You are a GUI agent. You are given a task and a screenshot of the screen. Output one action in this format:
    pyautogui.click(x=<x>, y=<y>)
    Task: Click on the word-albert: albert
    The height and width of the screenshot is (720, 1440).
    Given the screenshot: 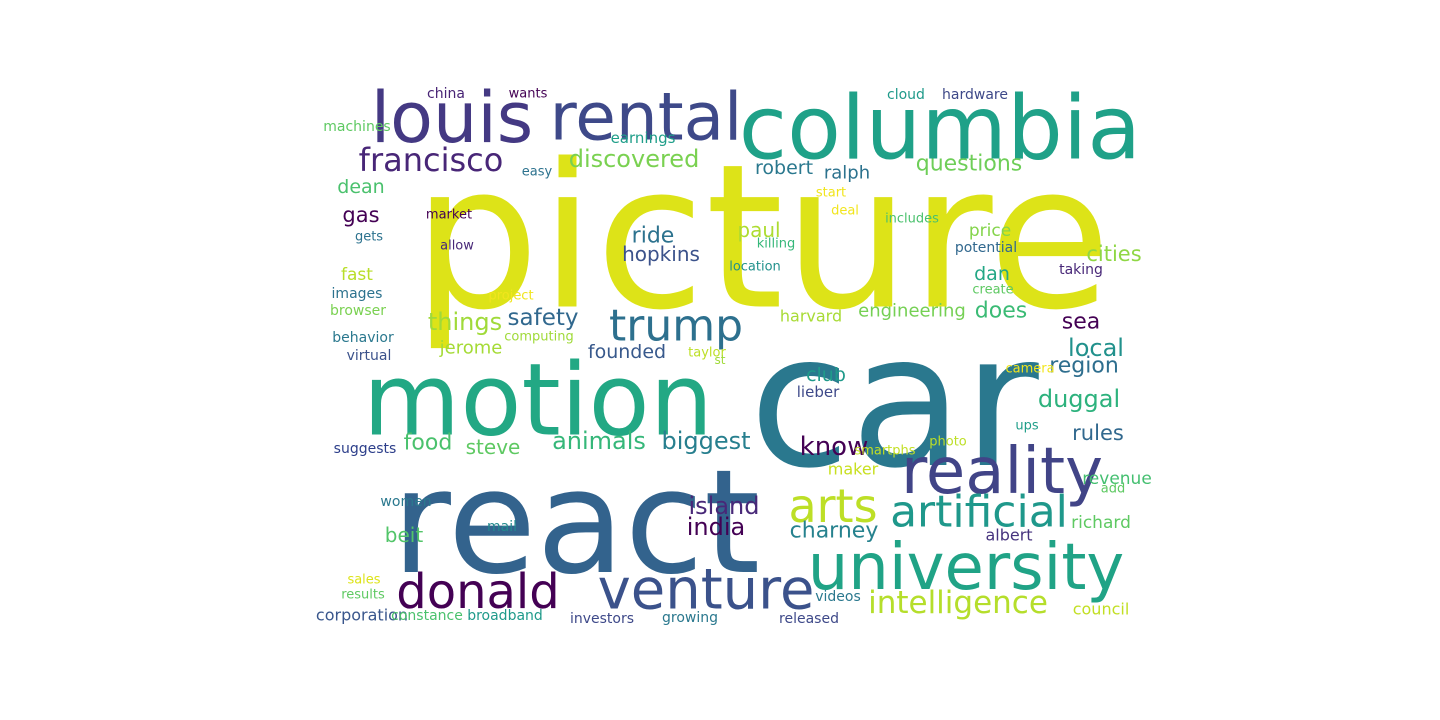 What is the action you would take?
    pyautogui.click(x=1008, y=535)
    